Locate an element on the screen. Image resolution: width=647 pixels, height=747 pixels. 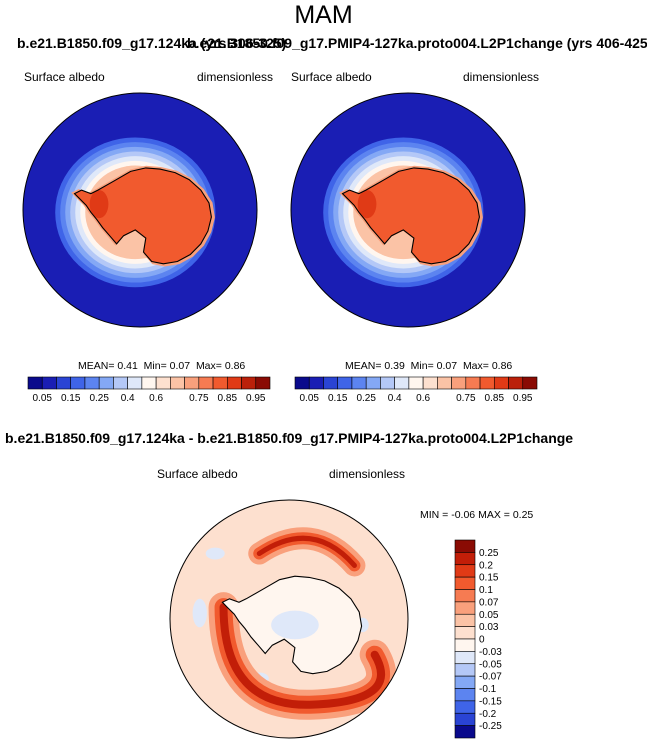
max-value: 0.25 is located at coordinates (523, 515).